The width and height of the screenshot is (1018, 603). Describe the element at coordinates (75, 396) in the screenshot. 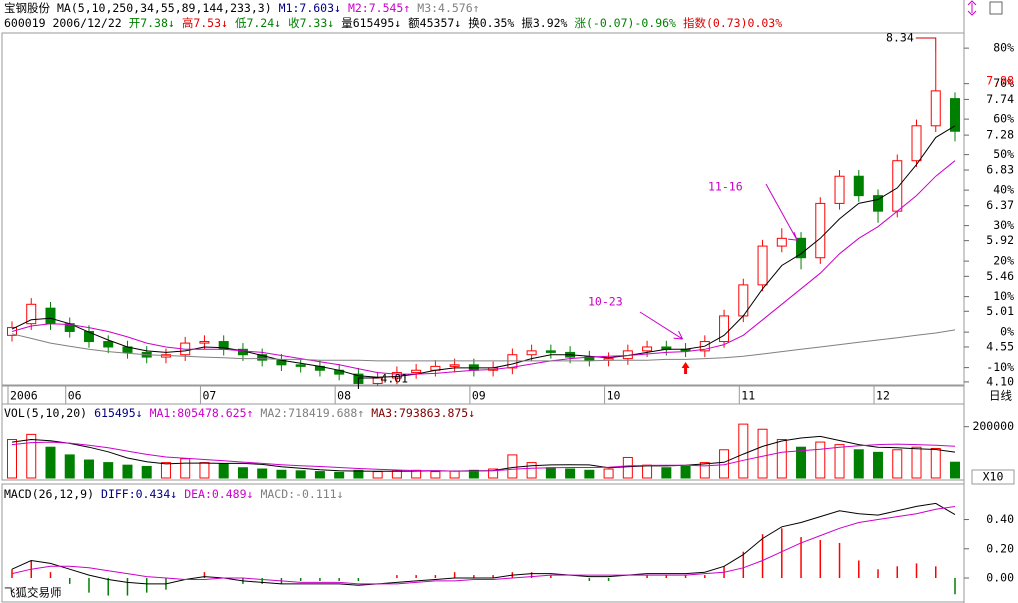

I see `x-tick-label: 06` at that location.